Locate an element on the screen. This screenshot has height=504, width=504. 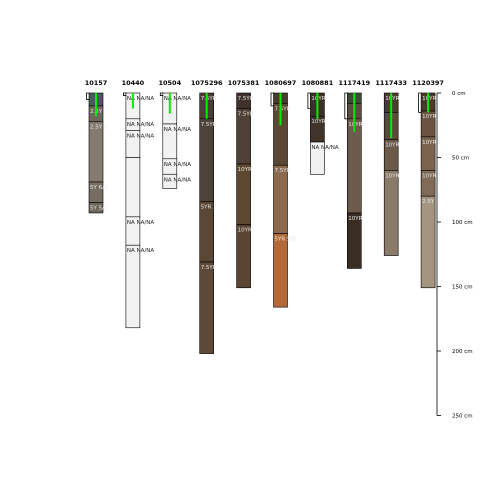
horizon-label: 5Y 6/2 is located at coordinates (98, 188).